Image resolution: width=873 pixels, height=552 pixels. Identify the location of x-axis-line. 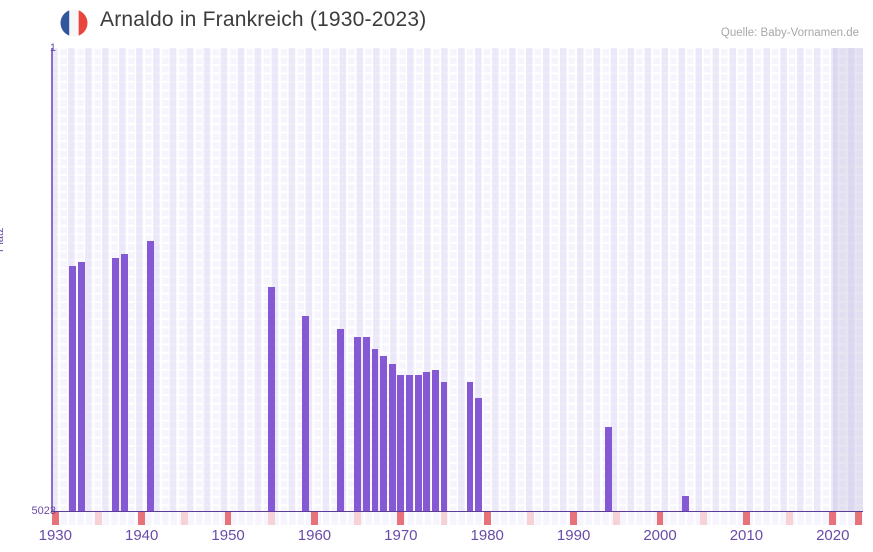
(457, 512).